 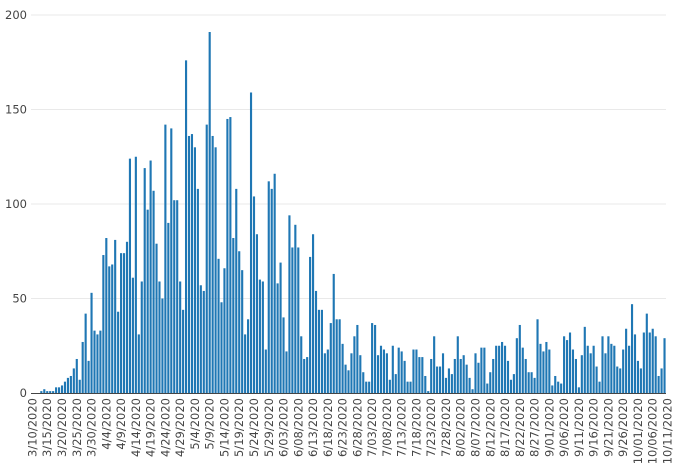 What do you see at coordinates (16, 204) in the screenshot?
I see `y-axis: 0 50 100 150 200` at bounding box center [16, 204].